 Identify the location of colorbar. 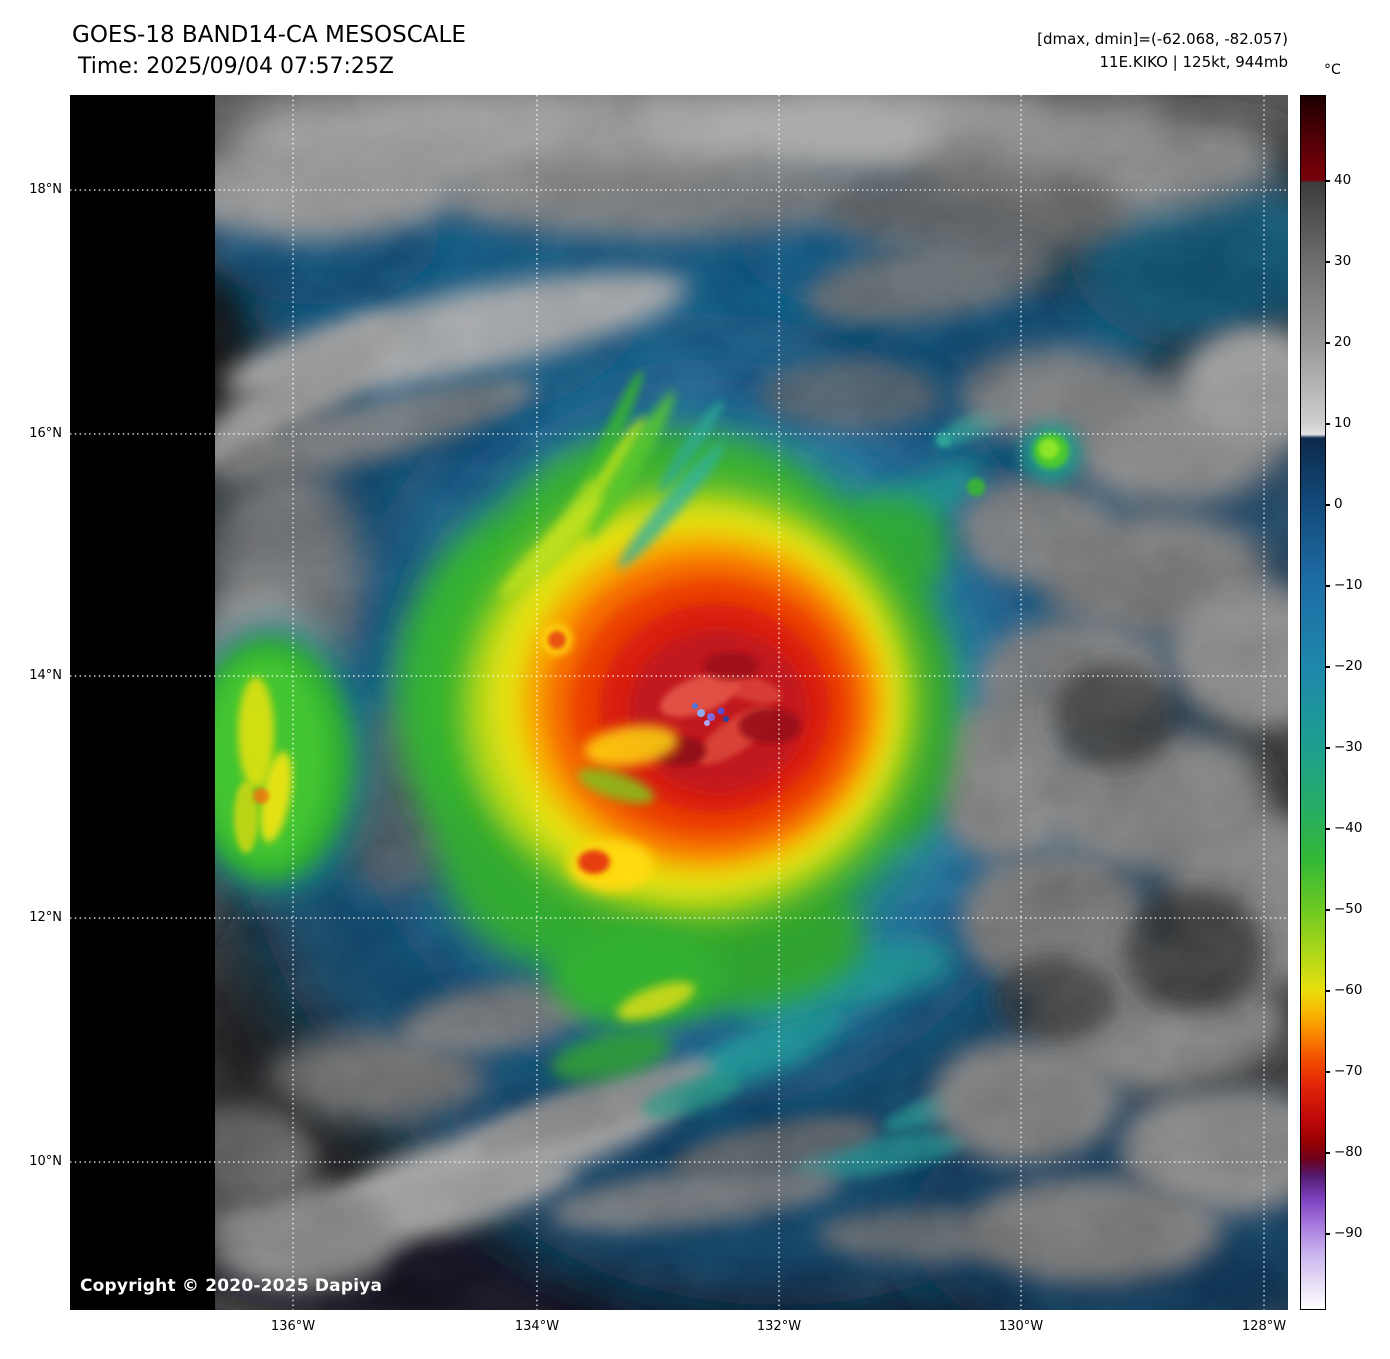
(1313, 702).